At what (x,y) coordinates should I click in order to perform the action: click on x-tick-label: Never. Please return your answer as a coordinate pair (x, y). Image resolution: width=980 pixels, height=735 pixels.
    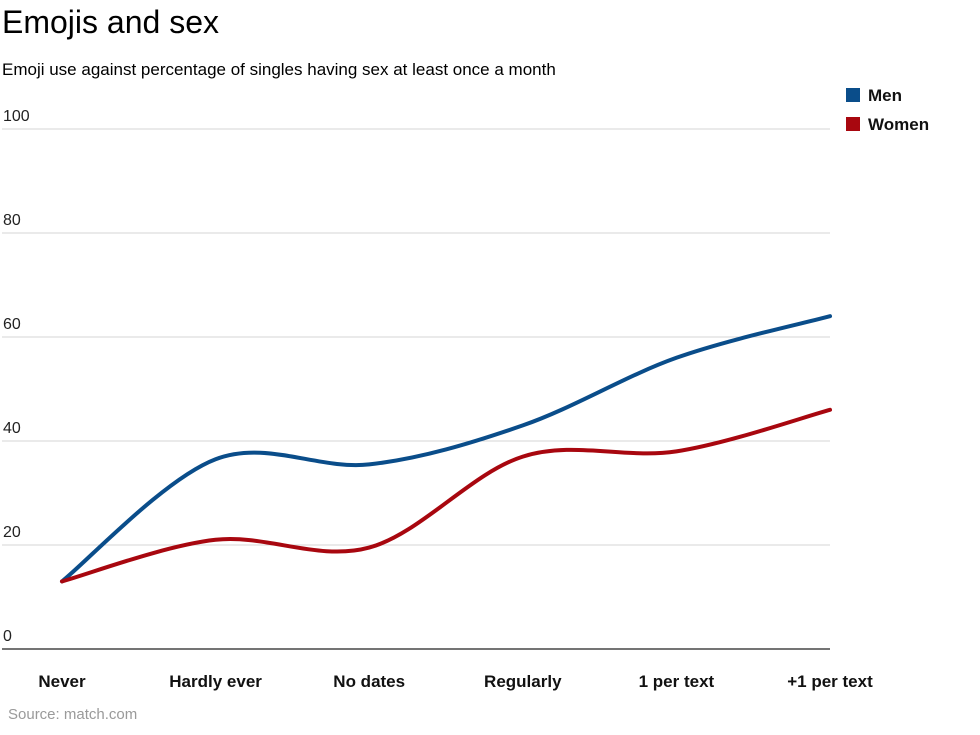
    Looking at the image, I should click on (62, 681).